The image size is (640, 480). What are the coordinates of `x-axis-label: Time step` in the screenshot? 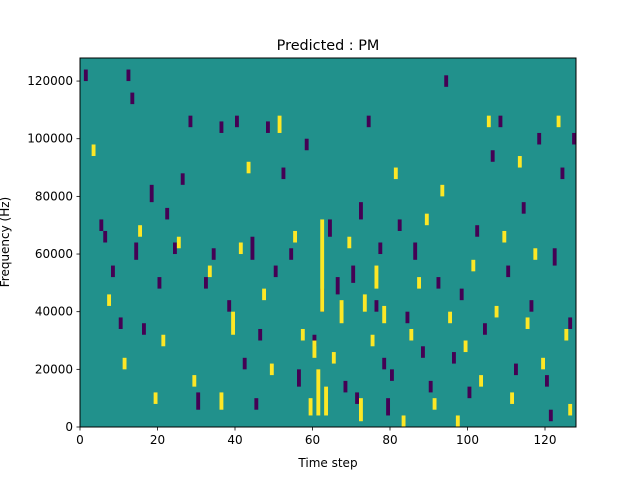 It's located at (327, 463).